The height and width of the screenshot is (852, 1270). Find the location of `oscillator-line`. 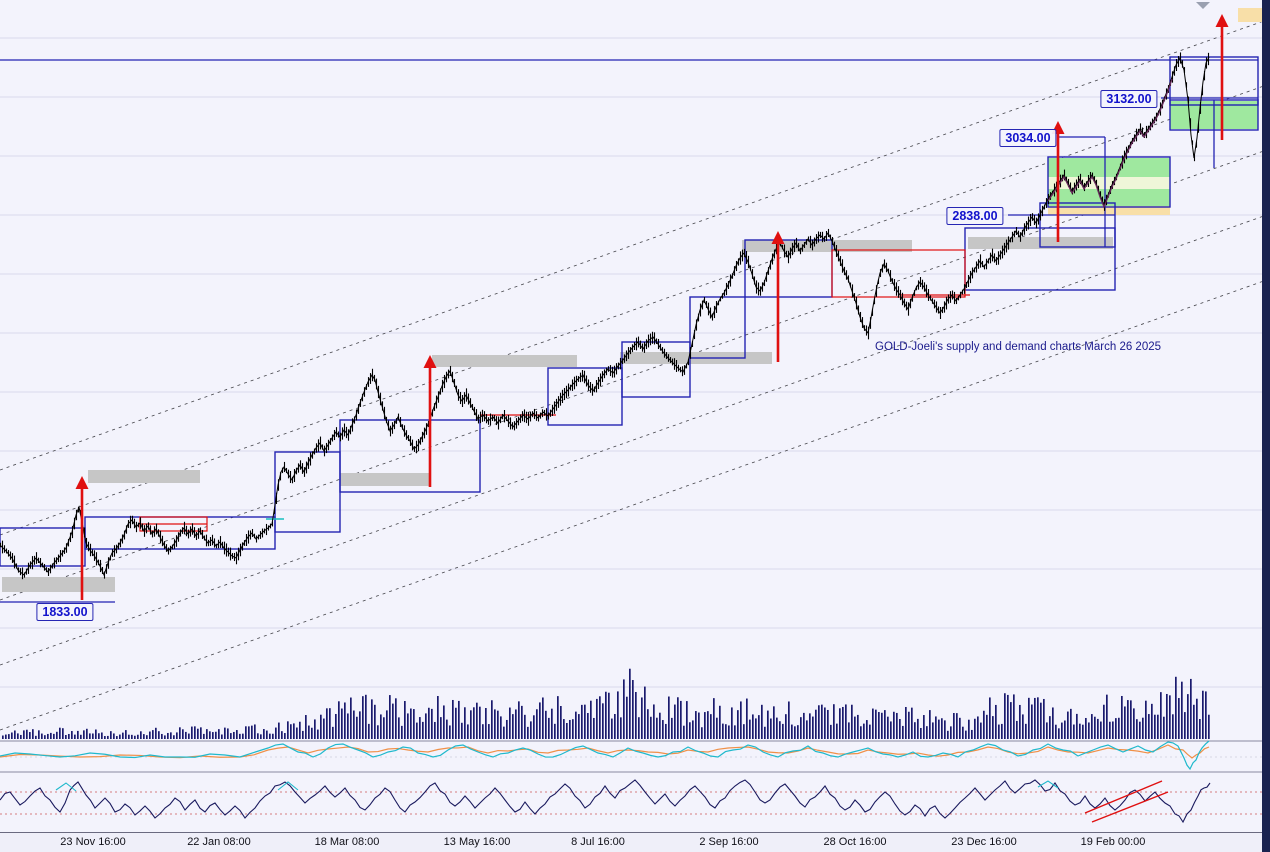

oscillator-line is located at coordinates (605, 801).